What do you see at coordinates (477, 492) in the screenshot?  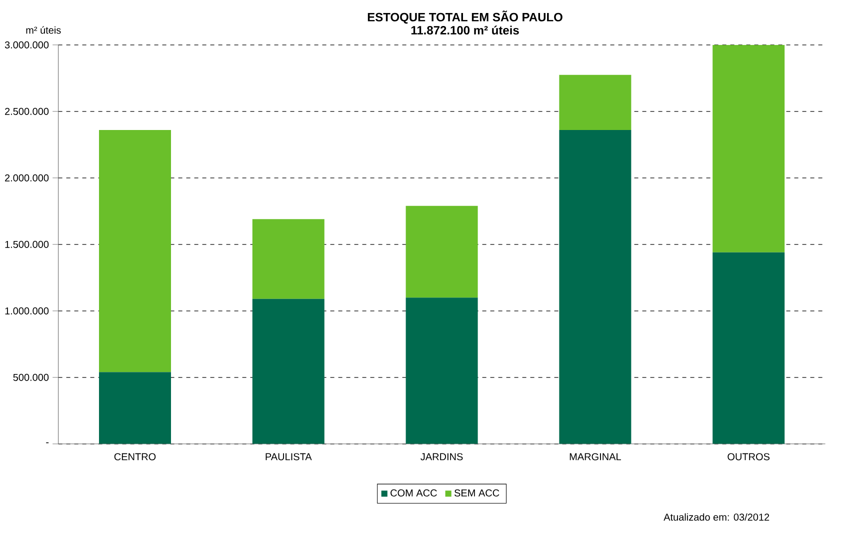 I see `legend-label: SEM ACC` at bounding box center [477, 492].